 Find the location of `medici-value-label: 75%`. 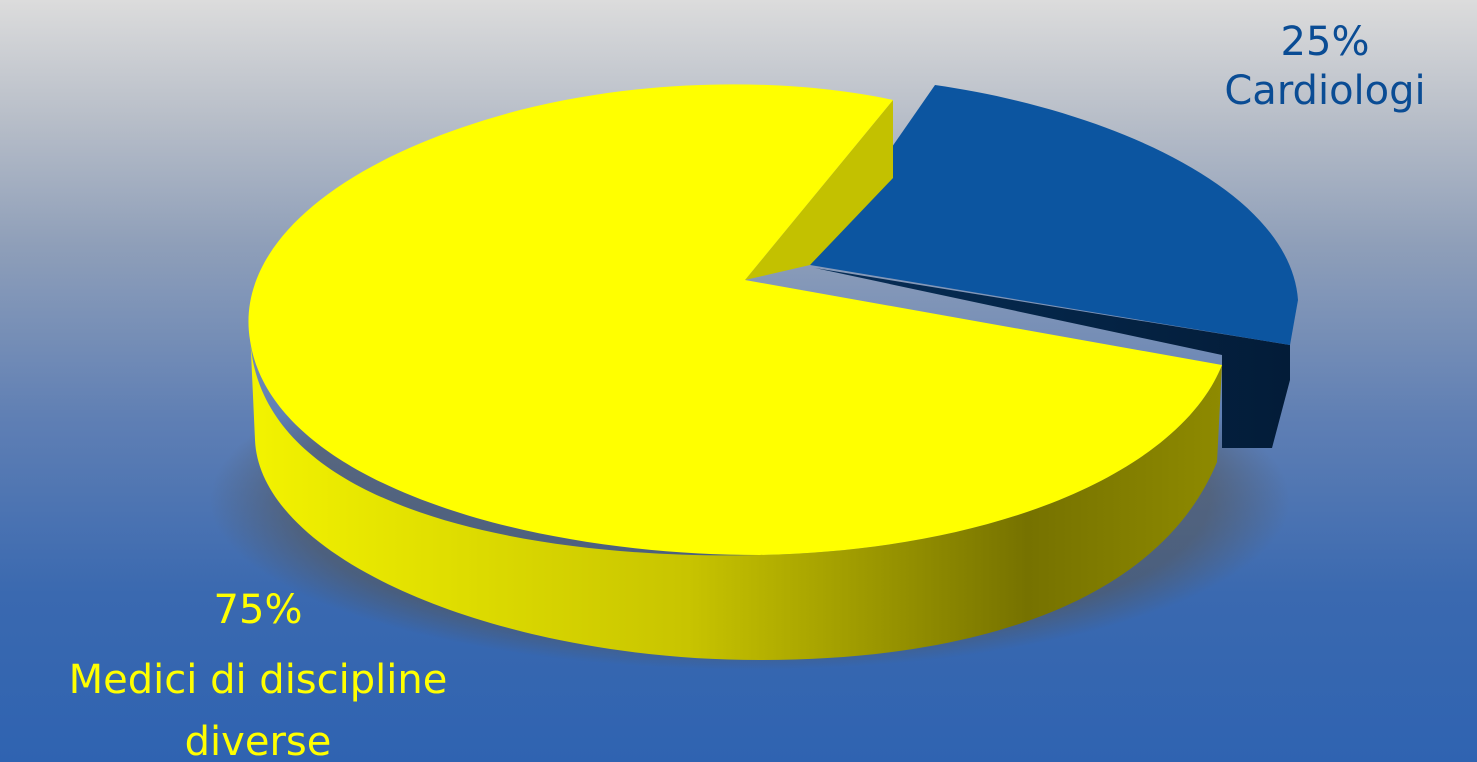

medici-value-label: 75% is located at coordinates (258, 610).